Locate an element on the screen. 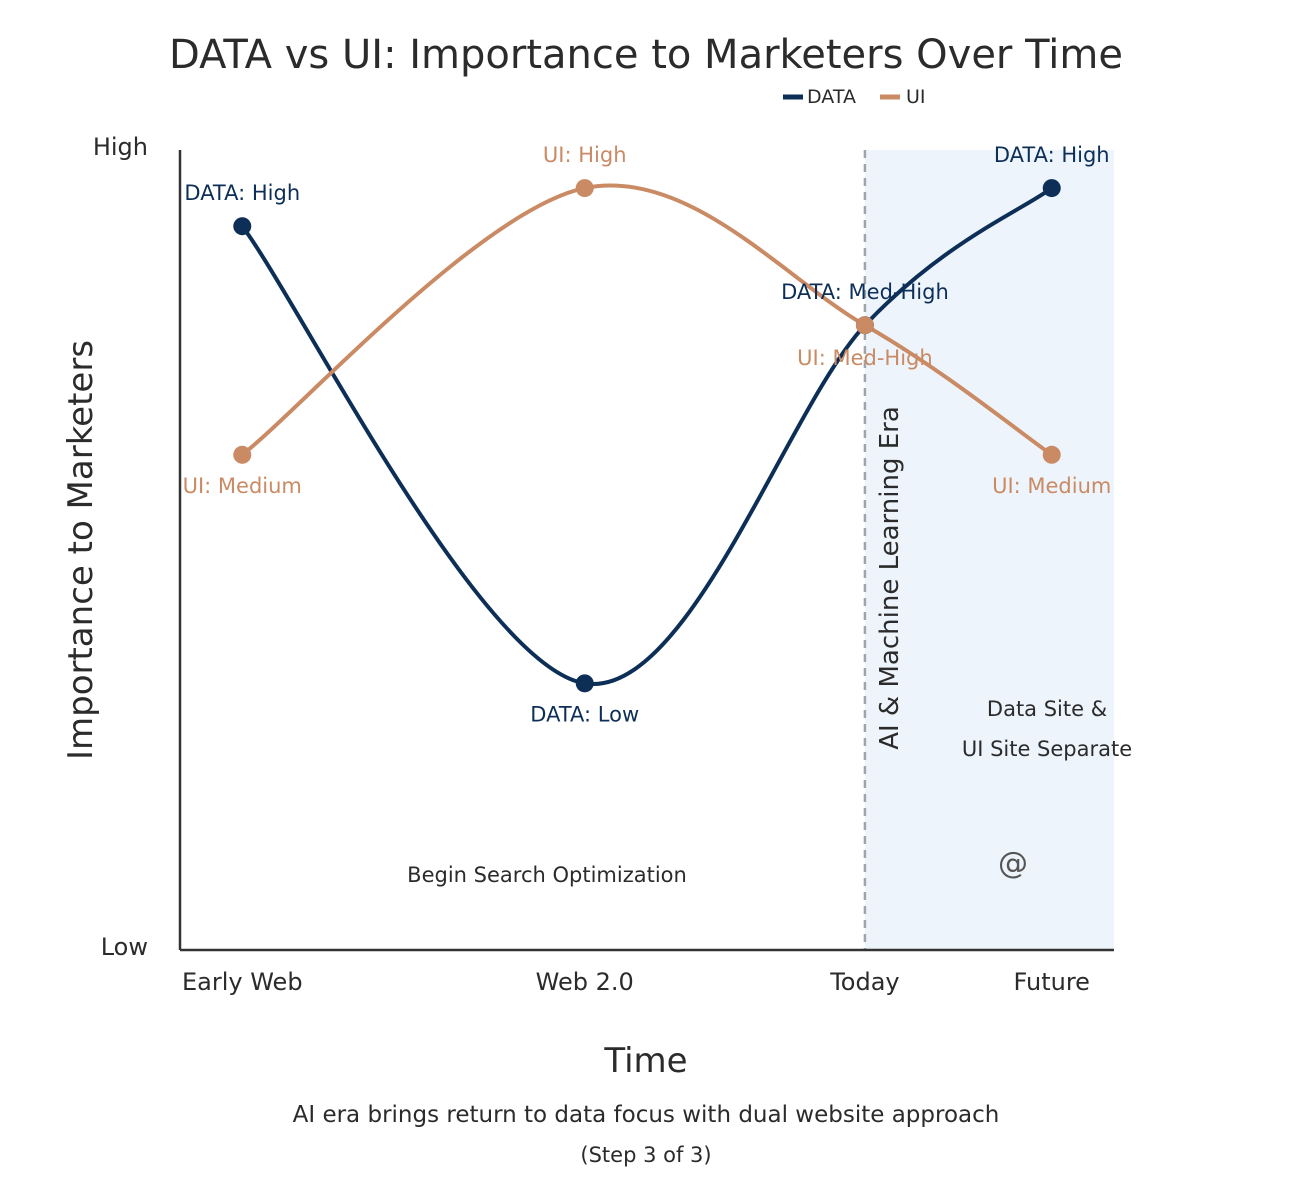 The height and width of the screenshot is (1192, 1292). data-label-data: DATA: Med-High is located at coordinates (865, 292).